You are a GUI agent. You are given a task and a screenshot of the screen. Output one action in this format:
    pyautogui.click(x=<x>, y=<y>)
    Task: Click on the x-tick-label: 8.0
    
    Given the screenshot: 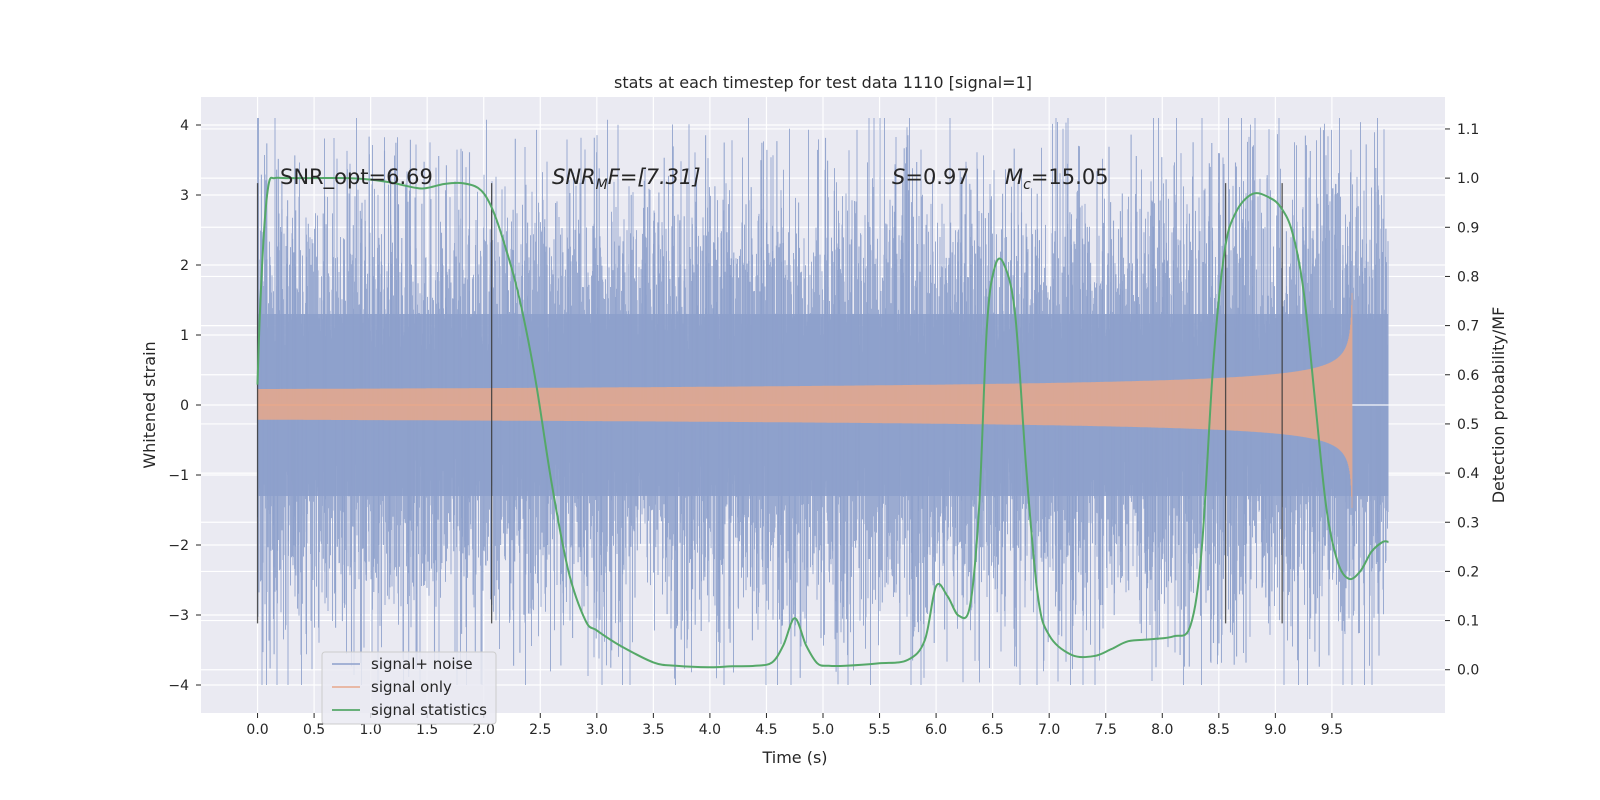 What is the action you would take?
    pyautogui.click(x=1162, y=730)
    